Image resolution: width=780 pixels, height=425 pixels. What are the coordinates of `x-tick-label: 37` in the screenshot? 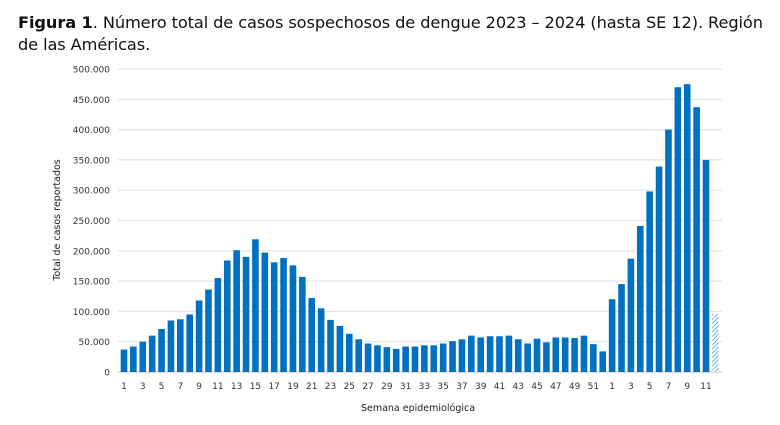 It's located at (461, 387).